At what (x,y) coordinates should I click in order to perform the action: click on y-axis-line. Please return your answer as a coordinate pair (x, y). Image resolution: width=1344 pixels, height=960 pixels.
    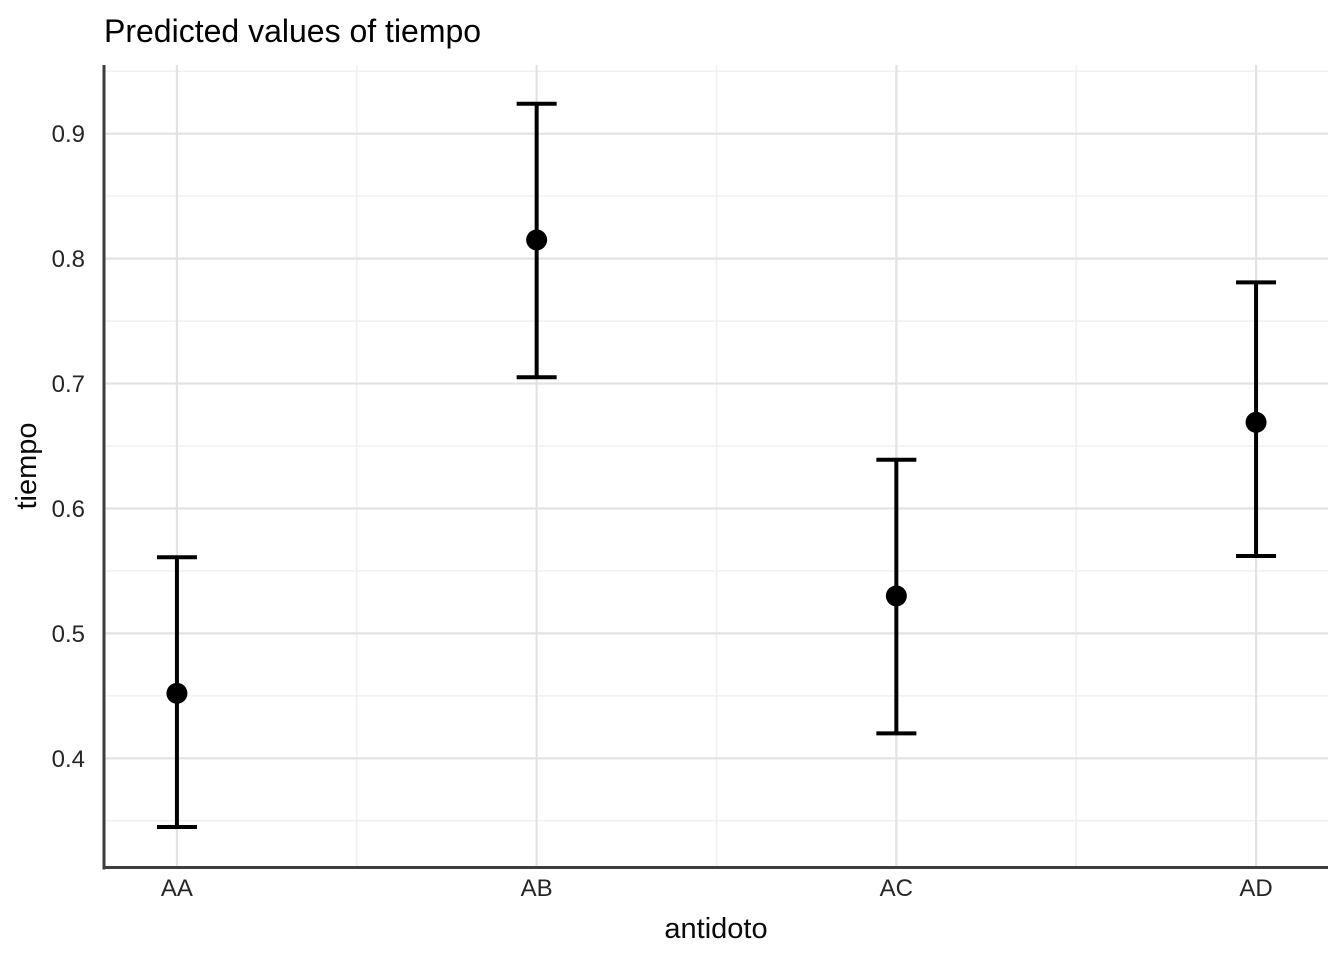
    Looking at the image, I should click on (104, 467).